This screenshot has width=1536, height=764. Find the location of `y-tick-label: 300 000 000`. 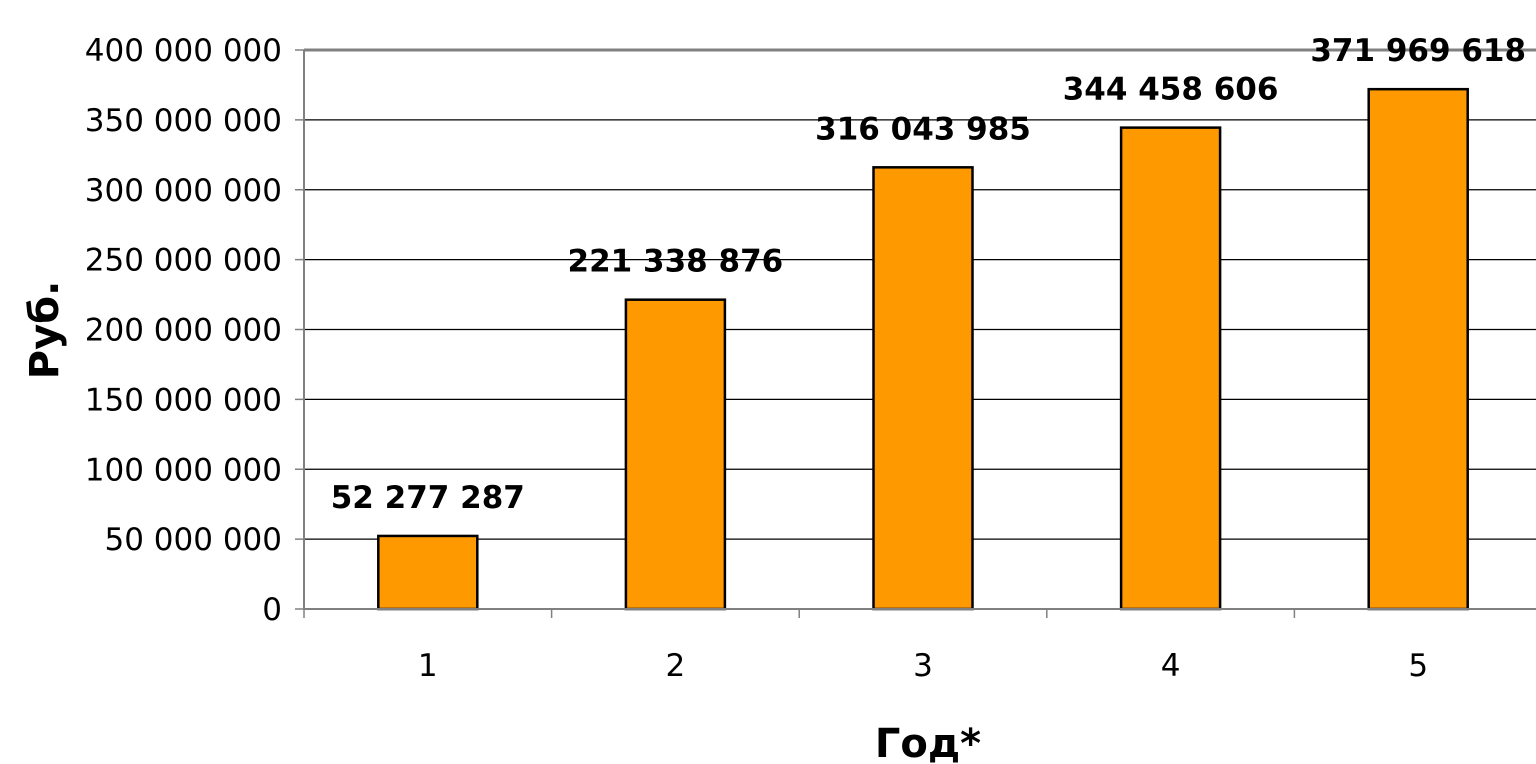

y-tick-label: 300 000 000 is located at coordinates (183, 191).